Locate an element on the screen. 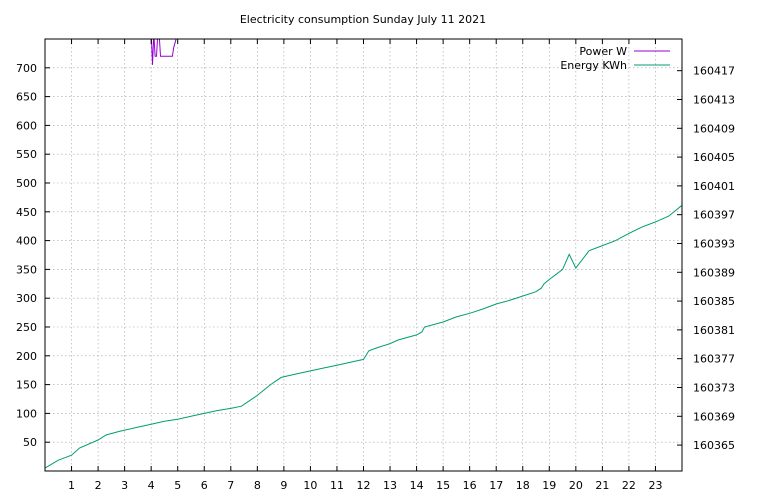 Image resolution: width=768 pixels, height=500 pixels. y-right-tick-label: 160401 is located at coordinates (714, 186).